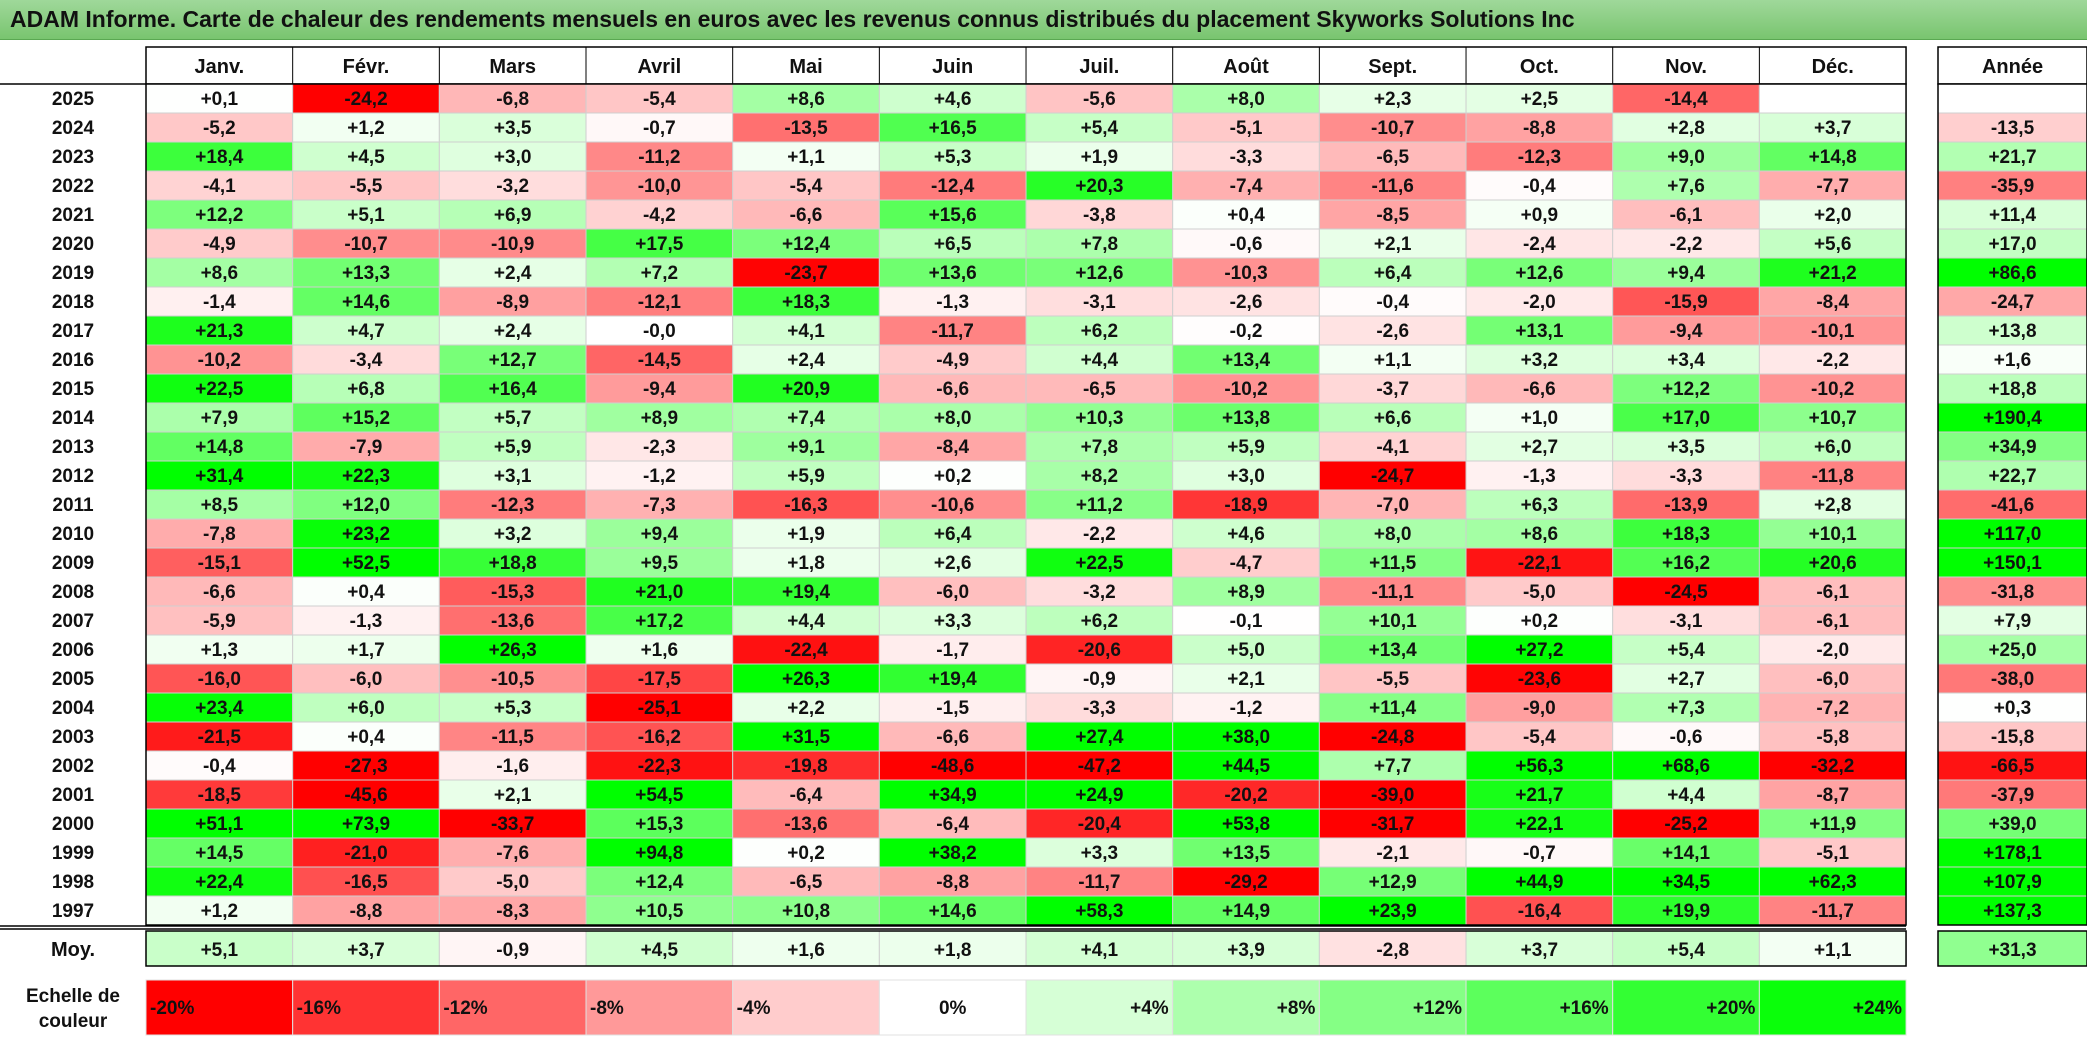 This screenshot has width=2087, height=1037. What do you see at coordinates (952, 766) in the screenshot?
I see `heat-cell-label: -48,6` at bounding box center [952, 766].